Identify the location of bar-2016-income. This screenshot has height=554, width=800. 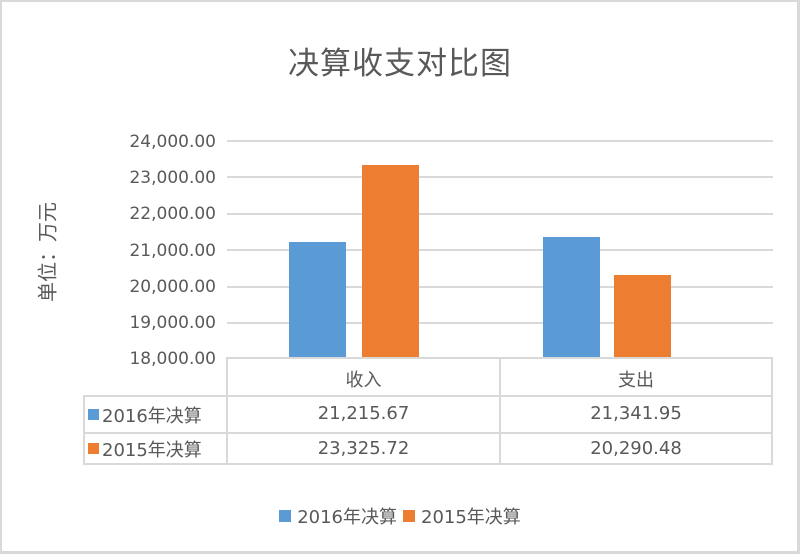
(317, 299).